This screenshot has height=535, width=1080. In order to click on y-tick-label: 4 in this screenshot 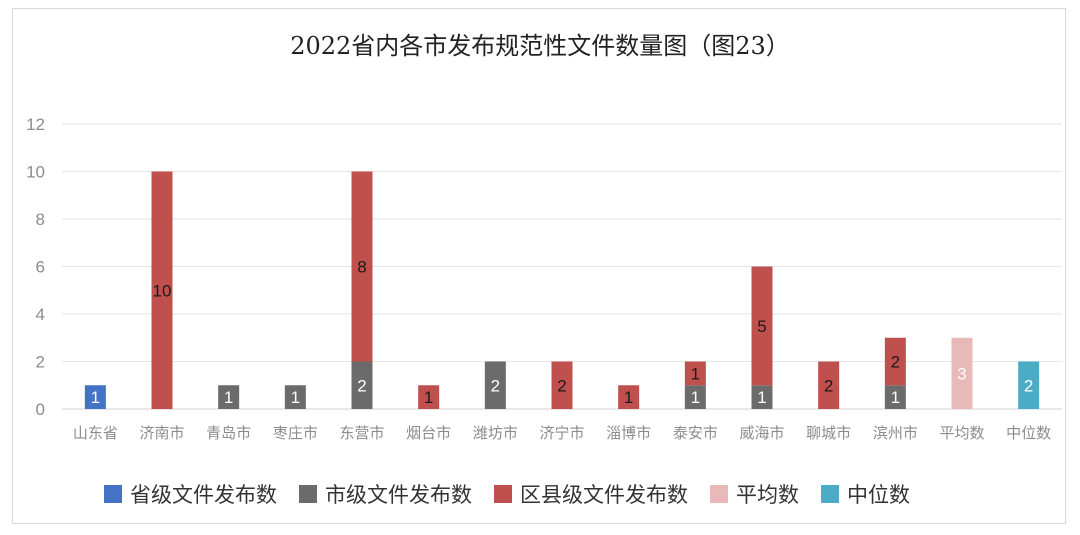, I will do `click(40, 314)`.